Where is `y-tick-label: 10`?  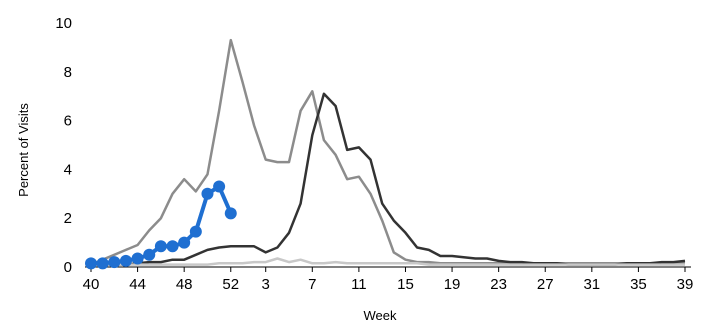 y-tick-label: 10 is located at coordinates (63, 23).